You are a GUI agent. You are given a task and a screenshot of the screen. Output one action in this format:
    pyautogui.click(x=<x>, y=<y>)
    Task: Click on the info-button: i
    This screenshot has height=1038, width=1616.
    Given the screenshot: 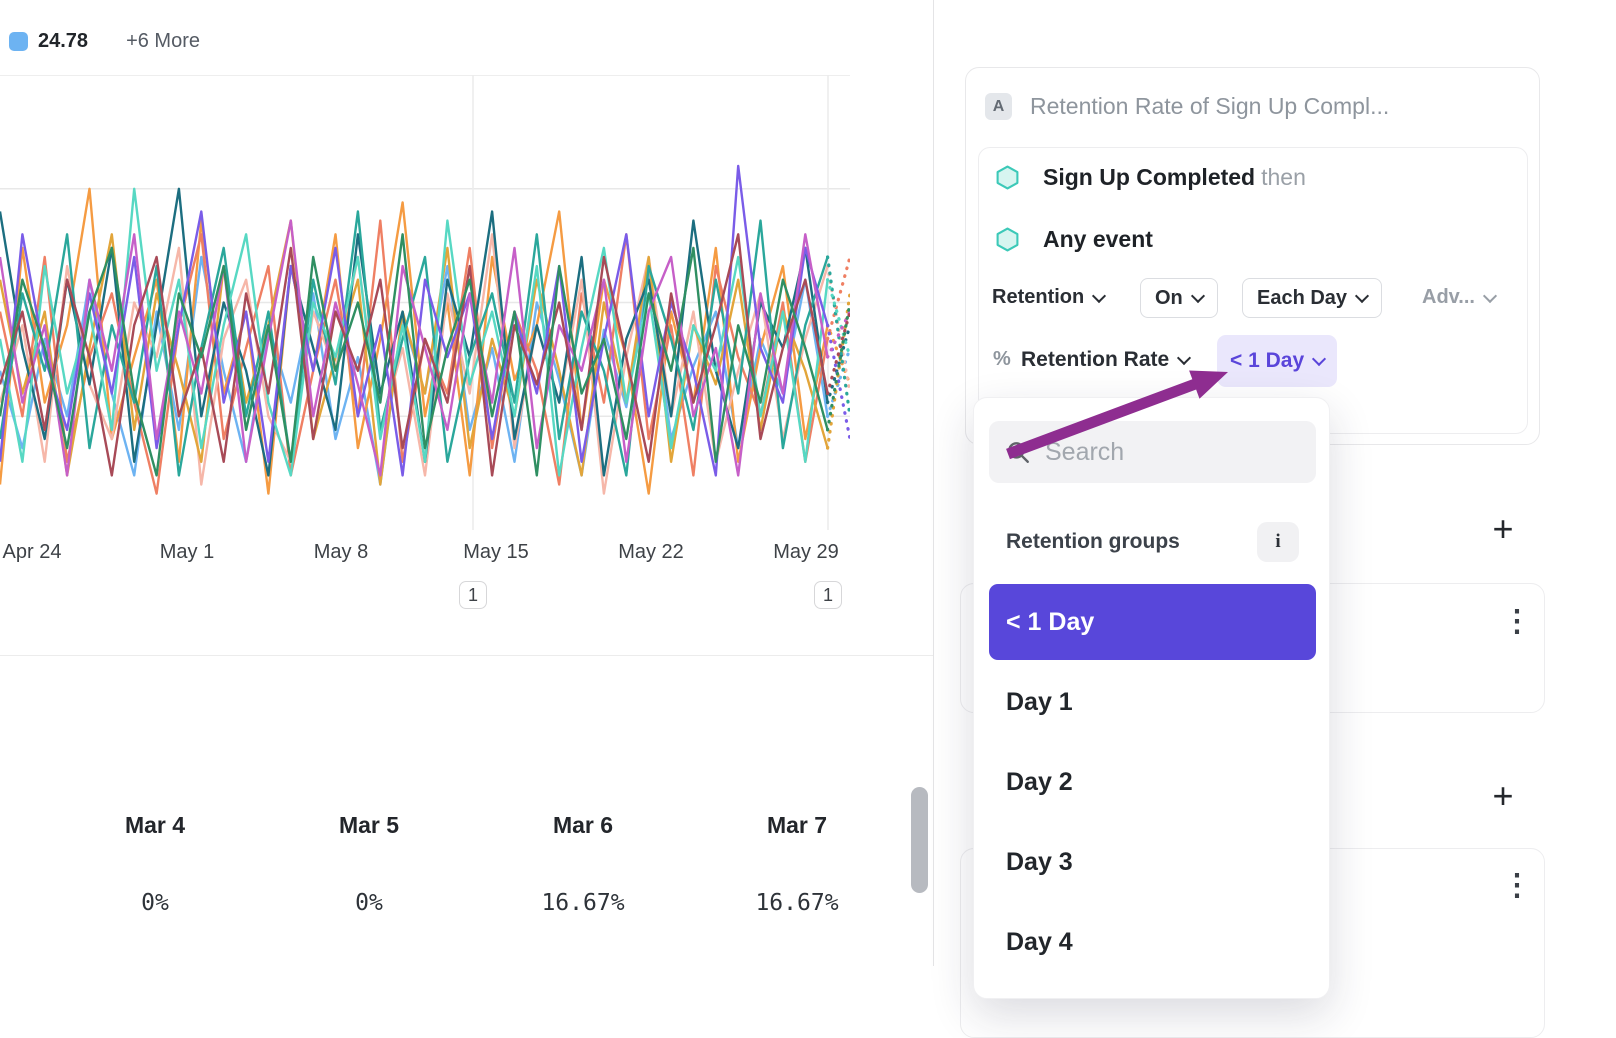 What is the action you would take?
    pyautogui.click(x=1278, y=542)
    